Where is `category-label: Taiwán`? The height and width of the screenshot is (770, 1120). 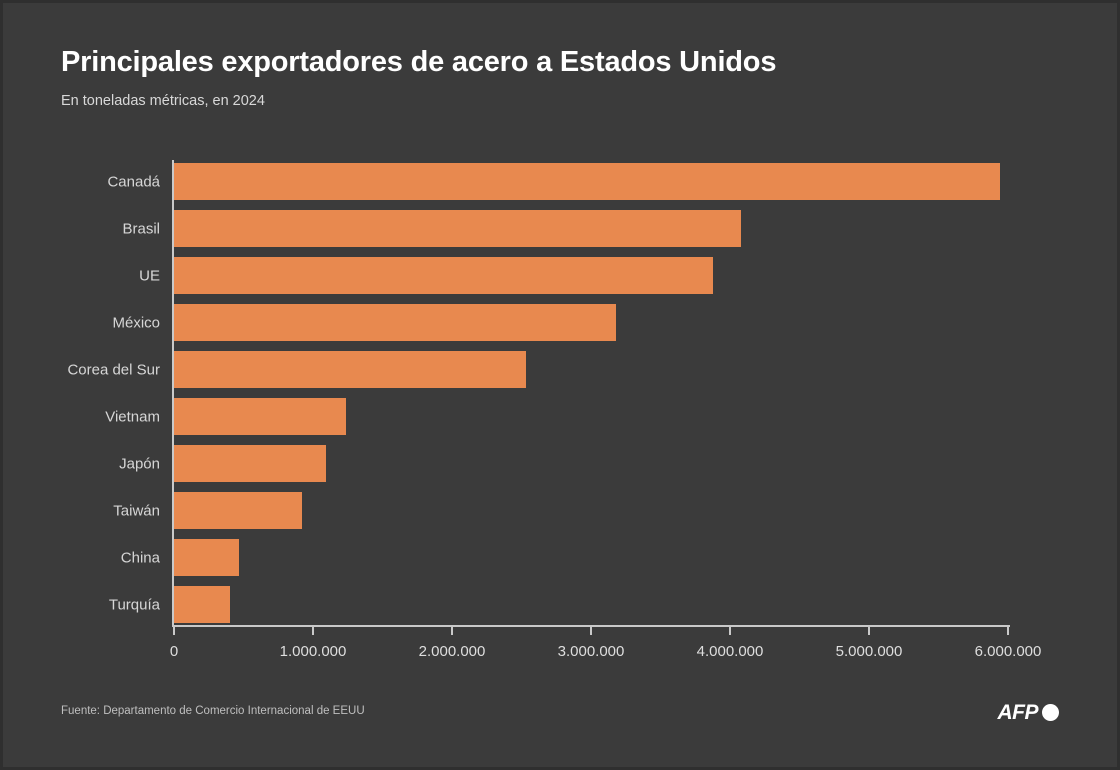 category-label: Taiwán is located at coordinates (136, 510).